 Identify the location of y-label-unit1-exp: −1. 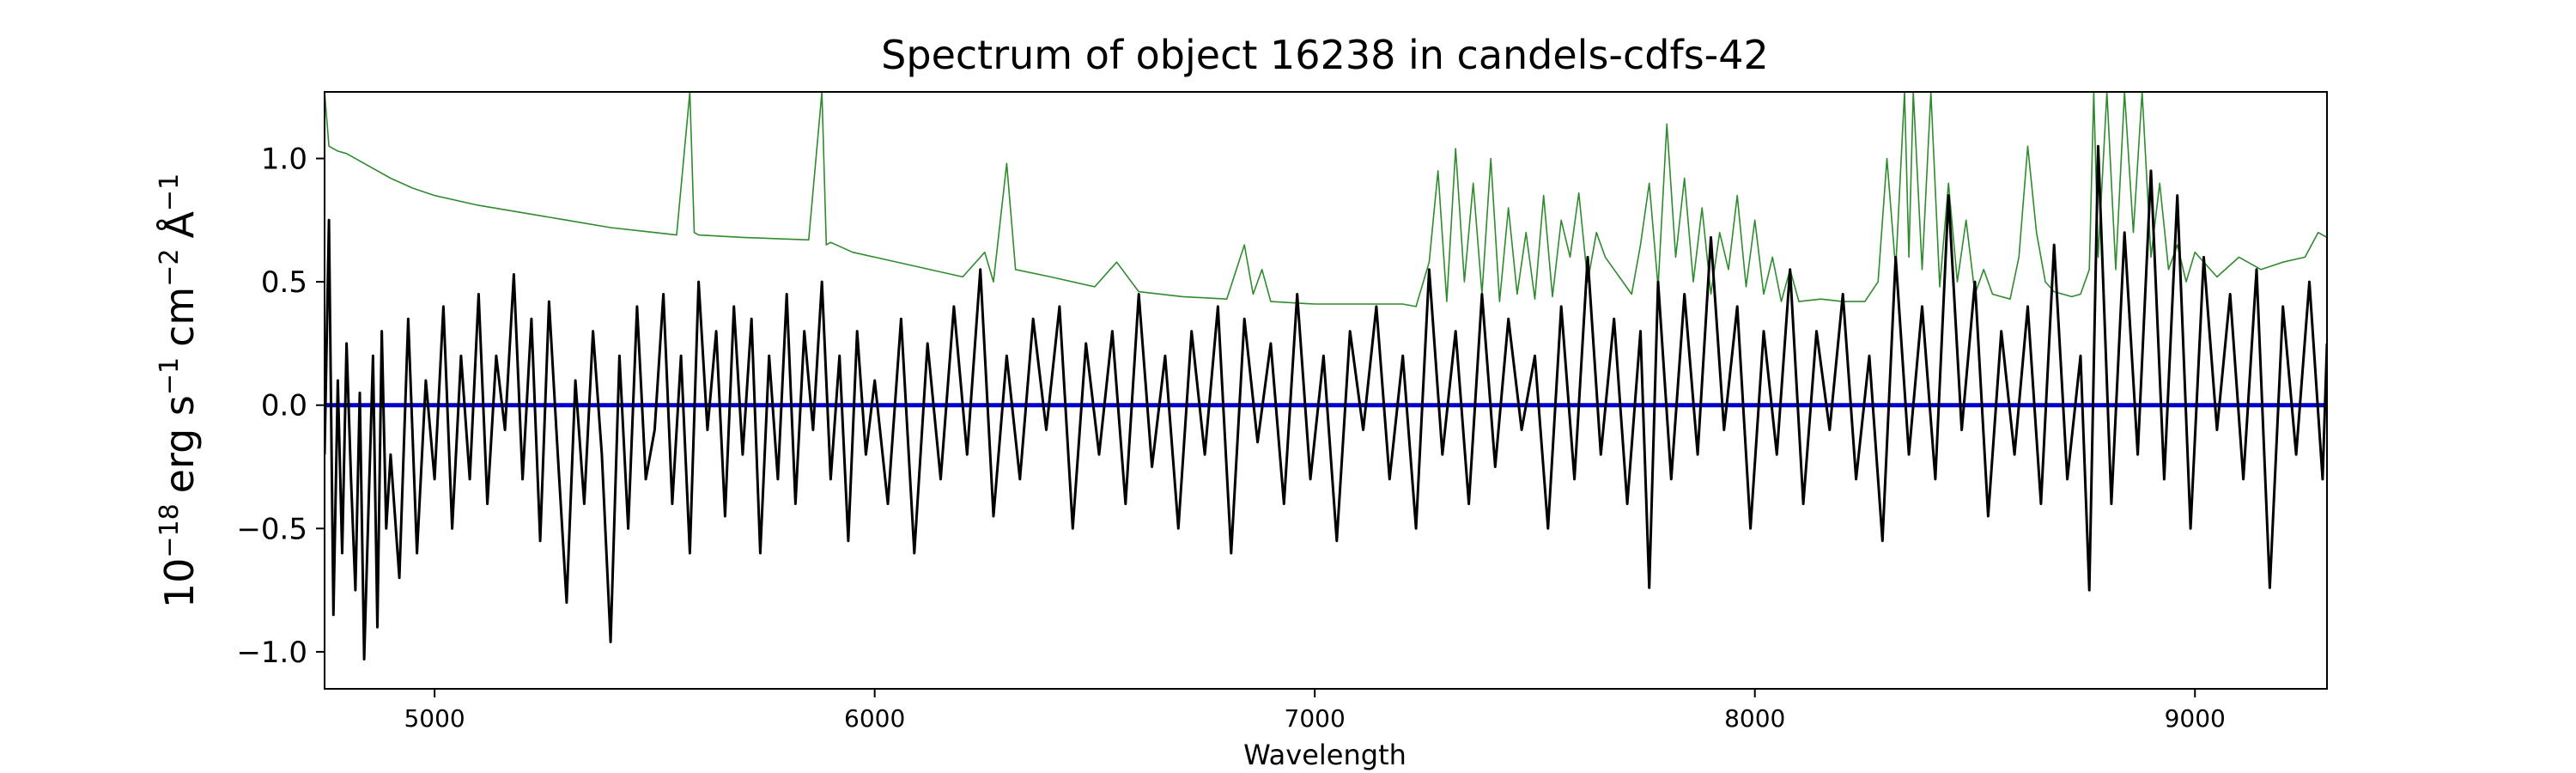
(170, 376).